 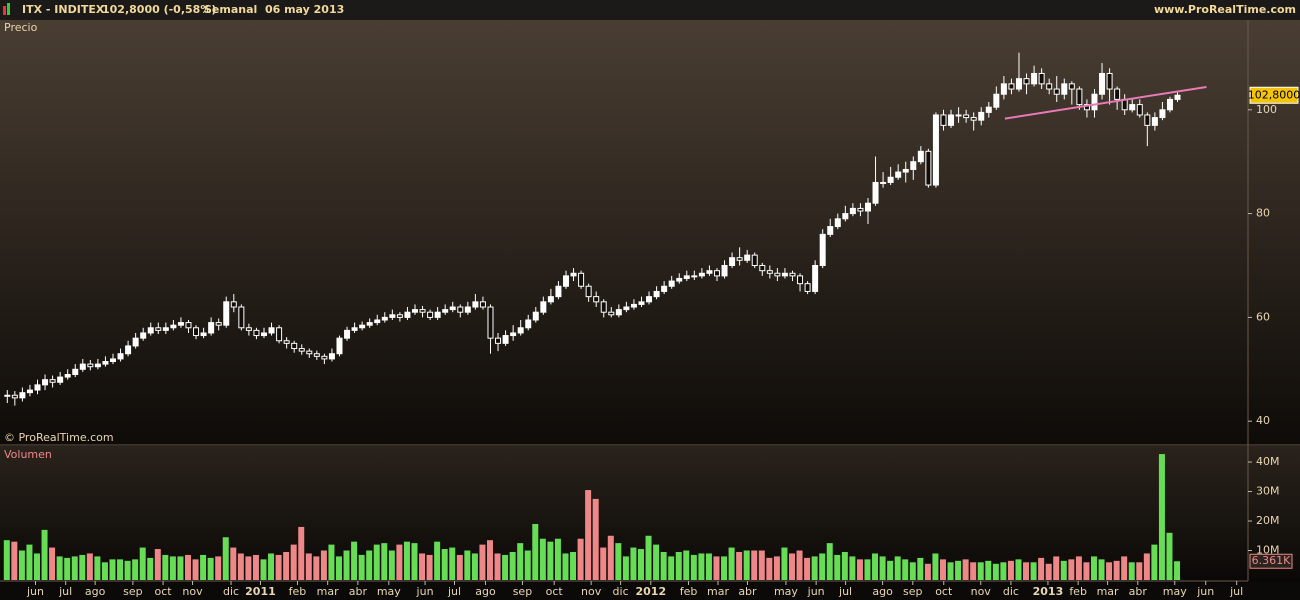 What do you see at coordinates (95, 591) in the screenshot?
I see `x-tick-label: ago` at bounding box center [95, 591].